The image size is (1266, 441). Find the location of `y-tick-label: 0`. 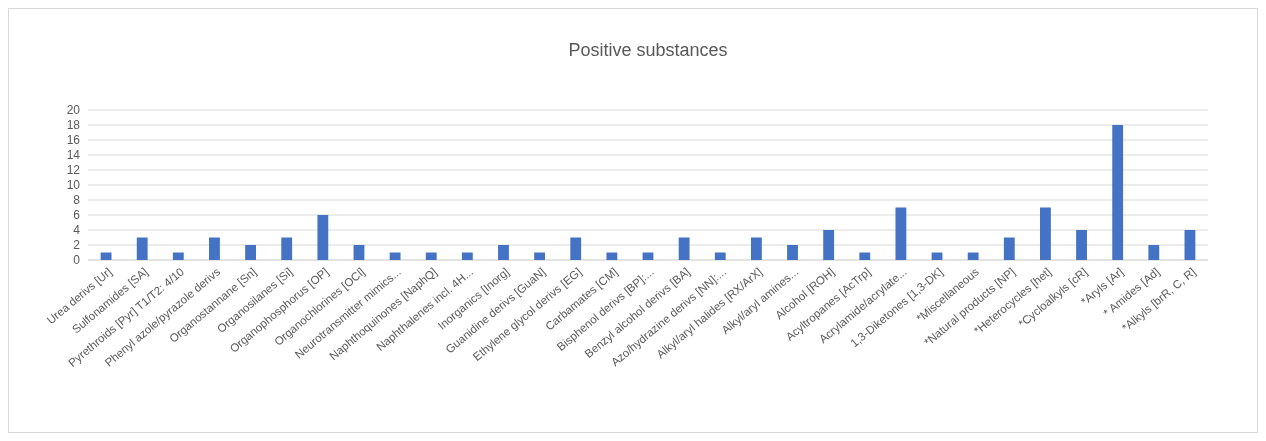

y-tick-label: 0 is located at coordinates (77, 260).